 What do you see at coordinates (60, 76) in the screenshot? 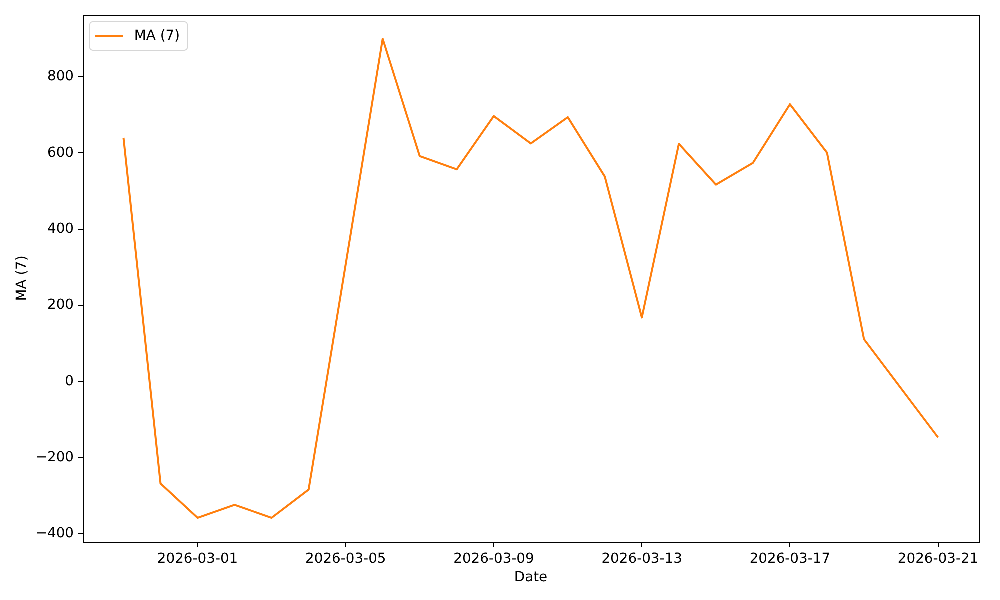
I see `y-tick-label: 800` at bounding box center [60, 76].